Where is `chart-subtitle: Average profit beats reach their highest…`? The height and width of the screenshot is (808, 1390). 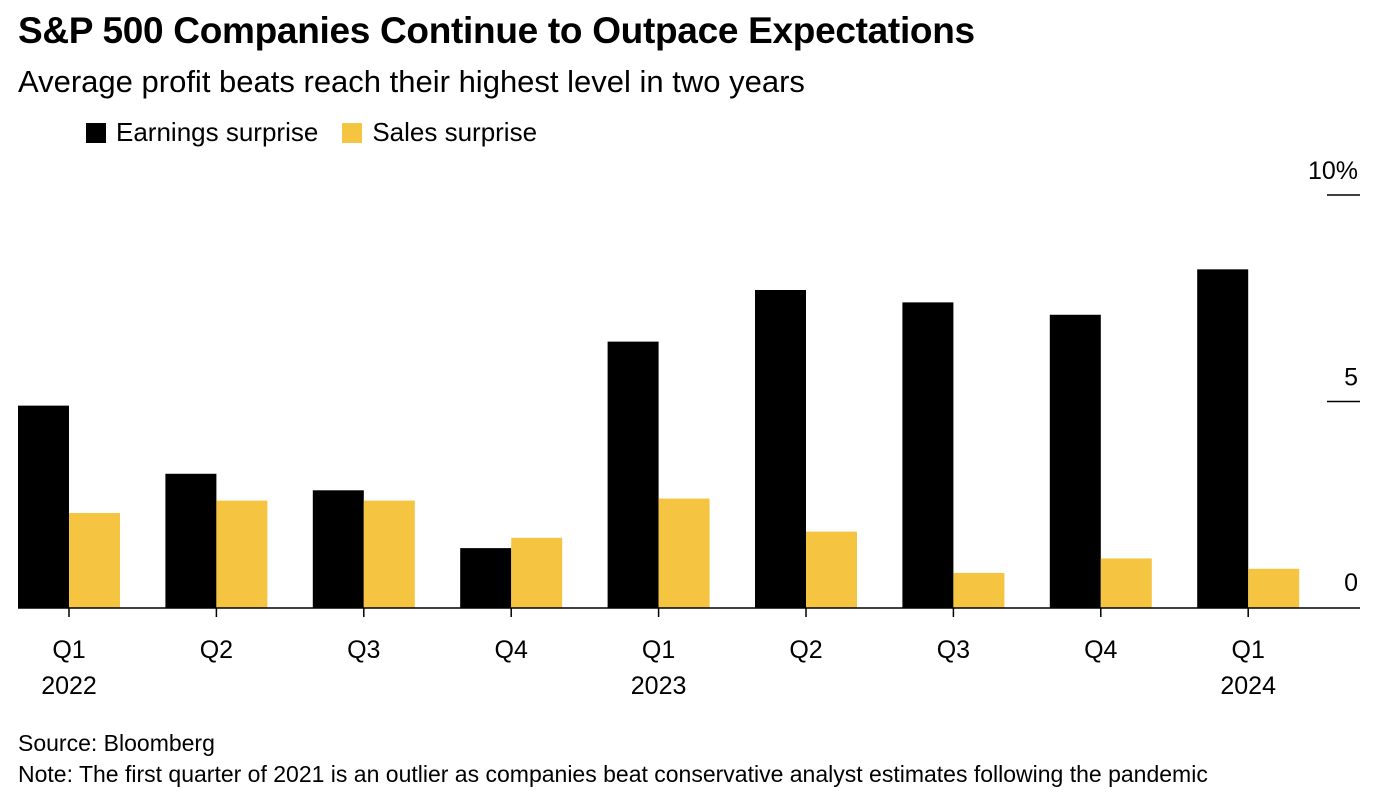 chart-subtitle: Average profit beats reach their highest… is located at coordinates (411, 81).